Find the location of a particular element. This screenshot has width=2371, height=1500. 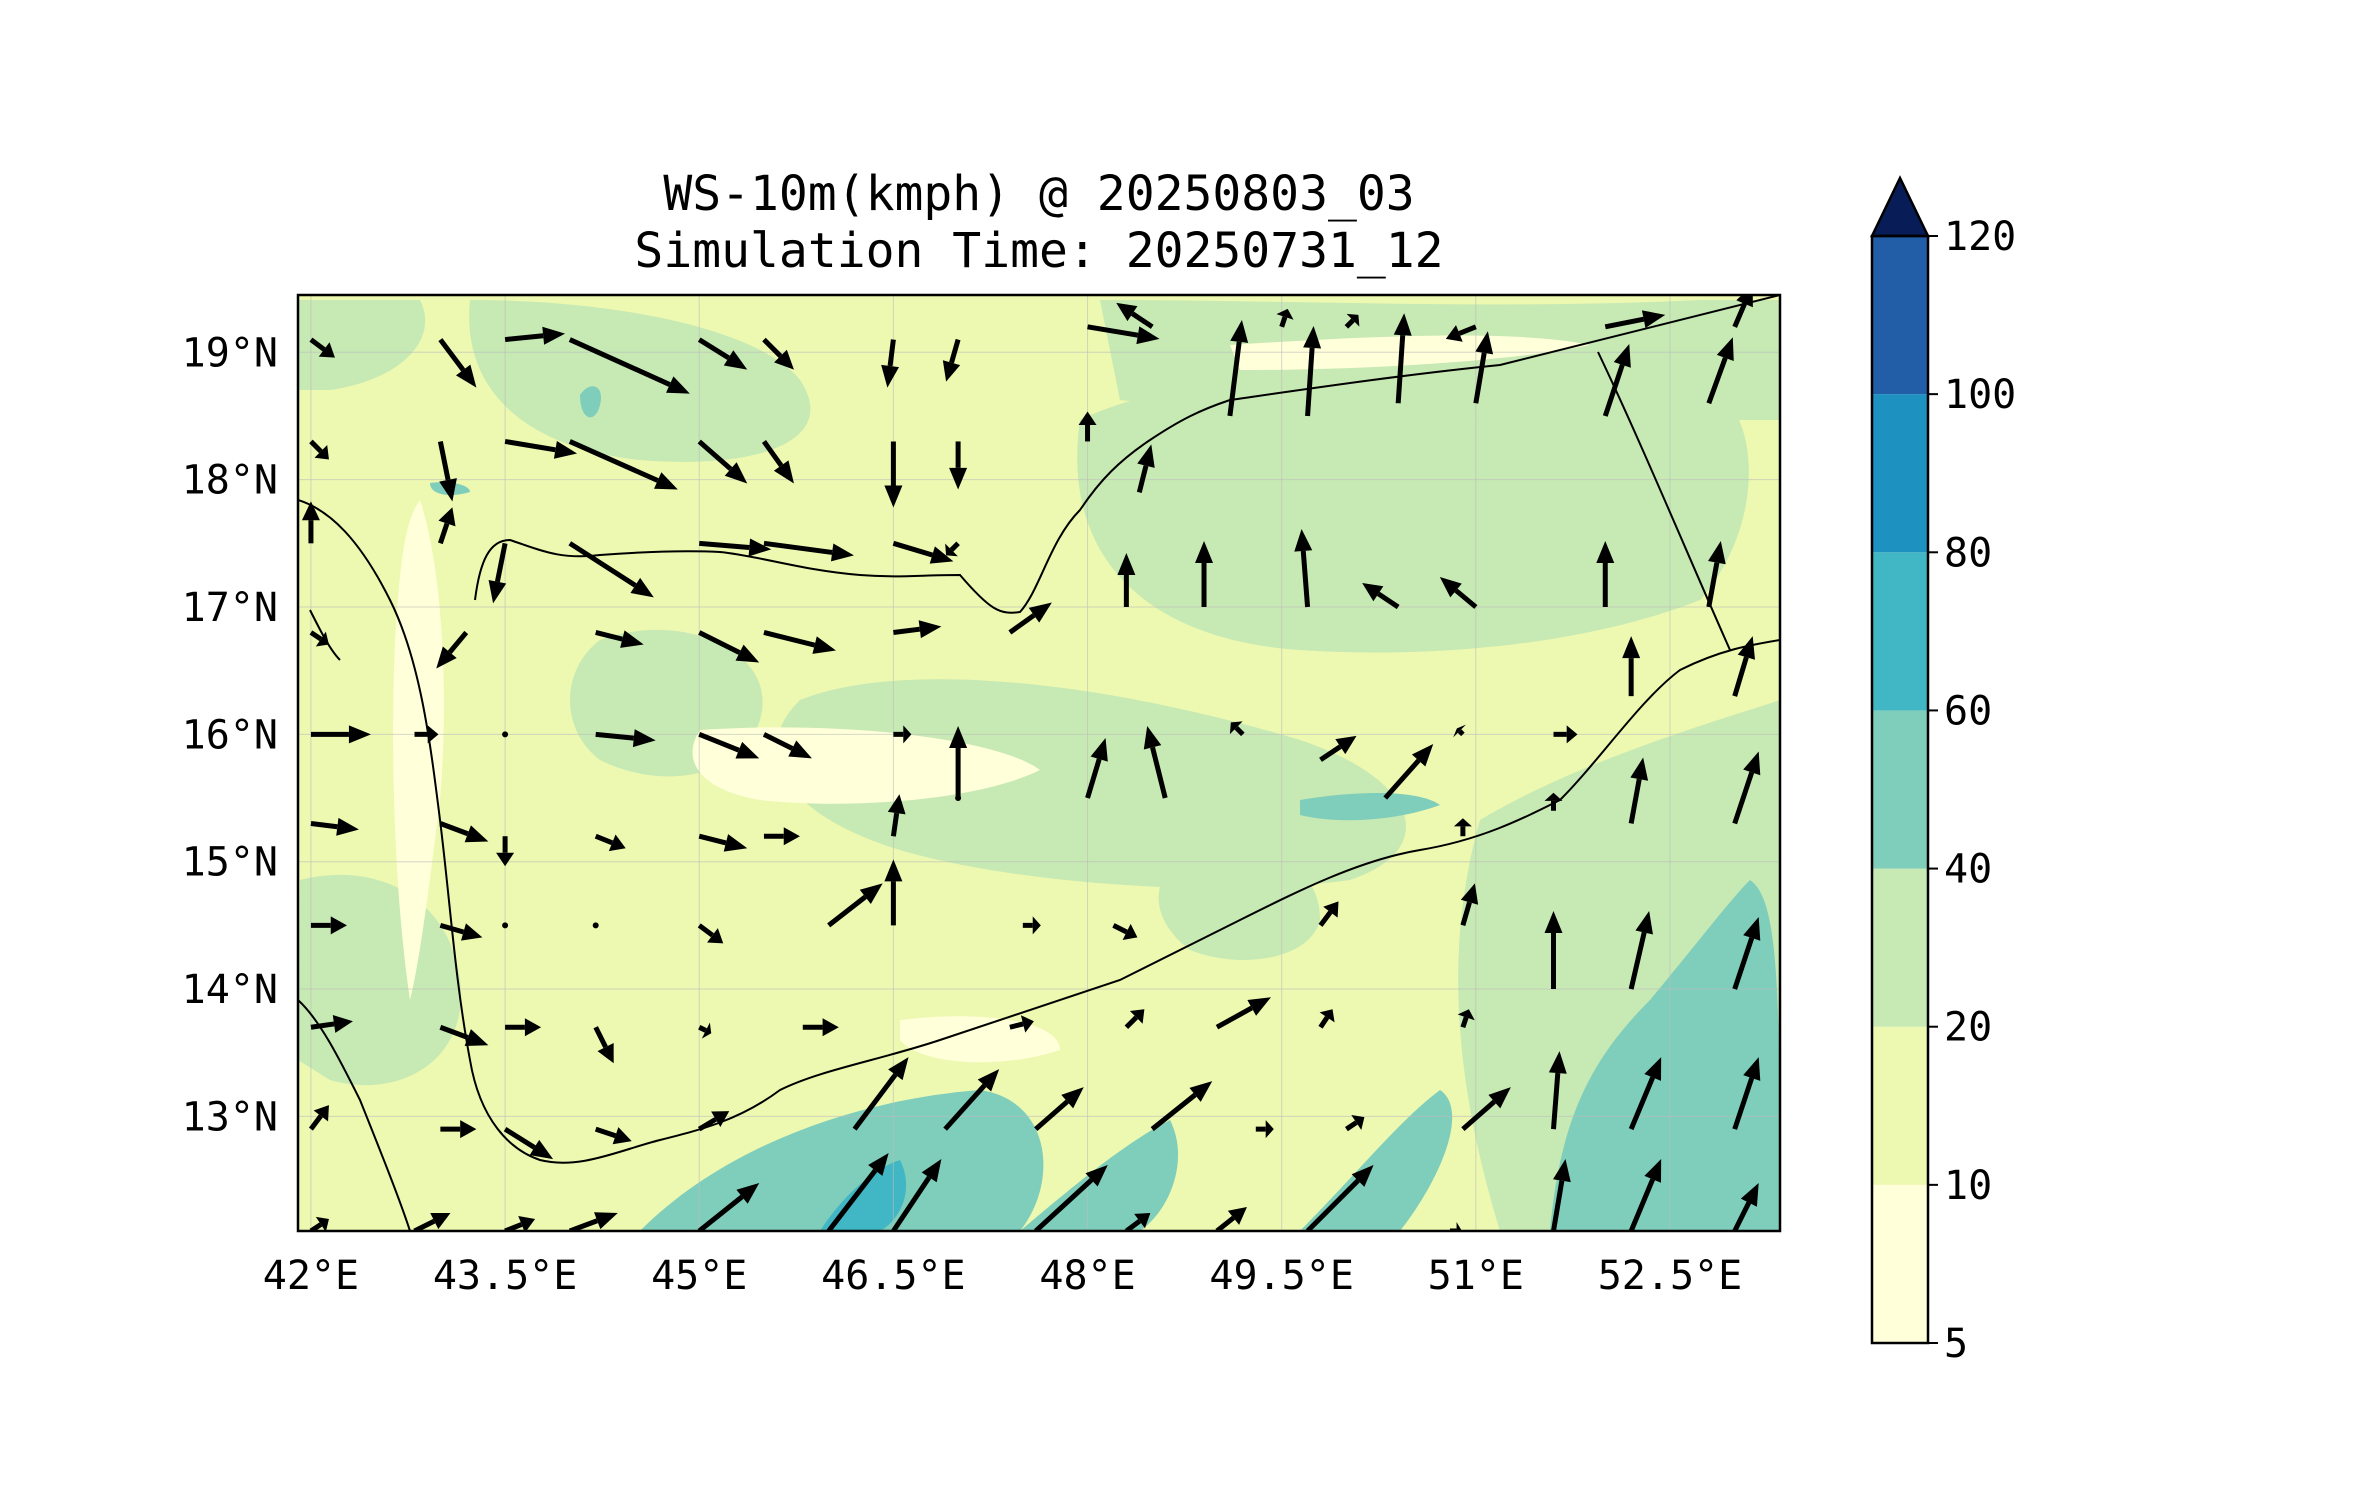

colorbar-extend-arrow is located at coordinates (1900, 206).